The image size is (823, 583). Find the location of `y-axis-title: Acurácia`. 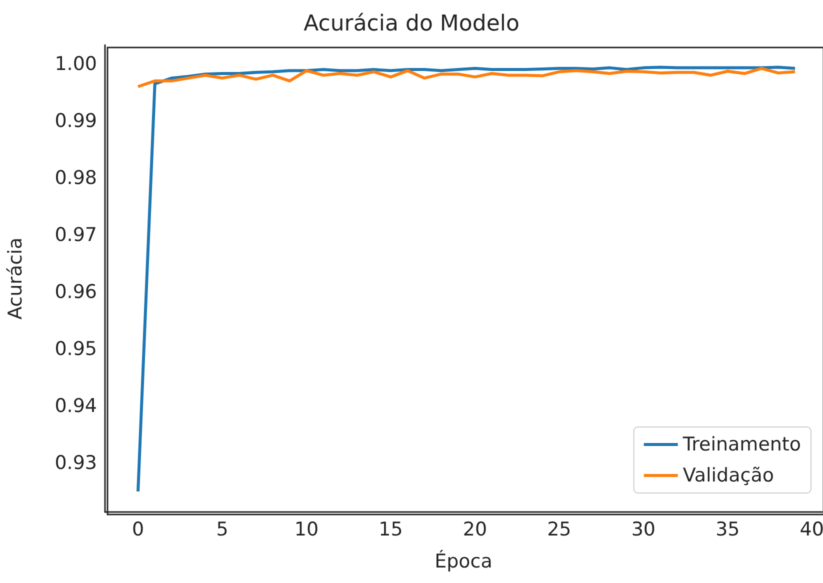

y-axis-title: Acurácia is located at coordinates (15, 279).